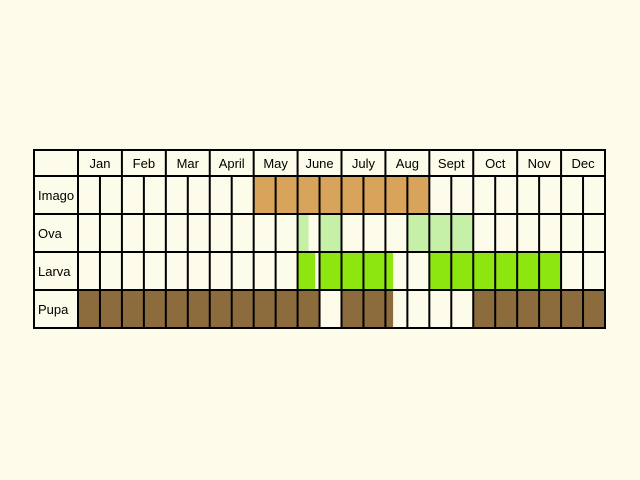 The height and width of the screenshot is (480, 640). What do you see at coordinates (54, 271) in the screenshot?
I see `stage-label-larva: Larva` at bounding box center [54, 271].